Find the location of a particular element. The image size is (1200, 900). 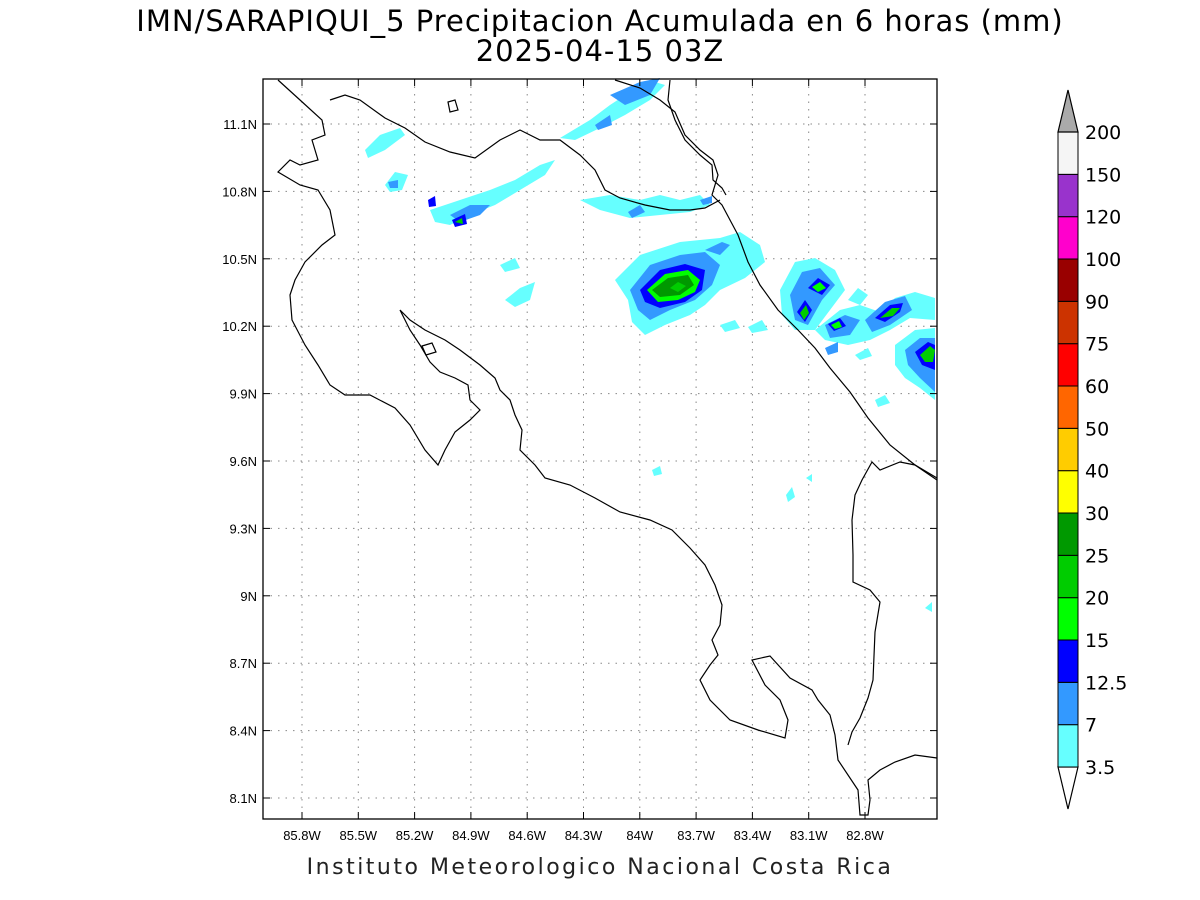

lat-tick-label: 9.3N is located at coordinates (243, 528).